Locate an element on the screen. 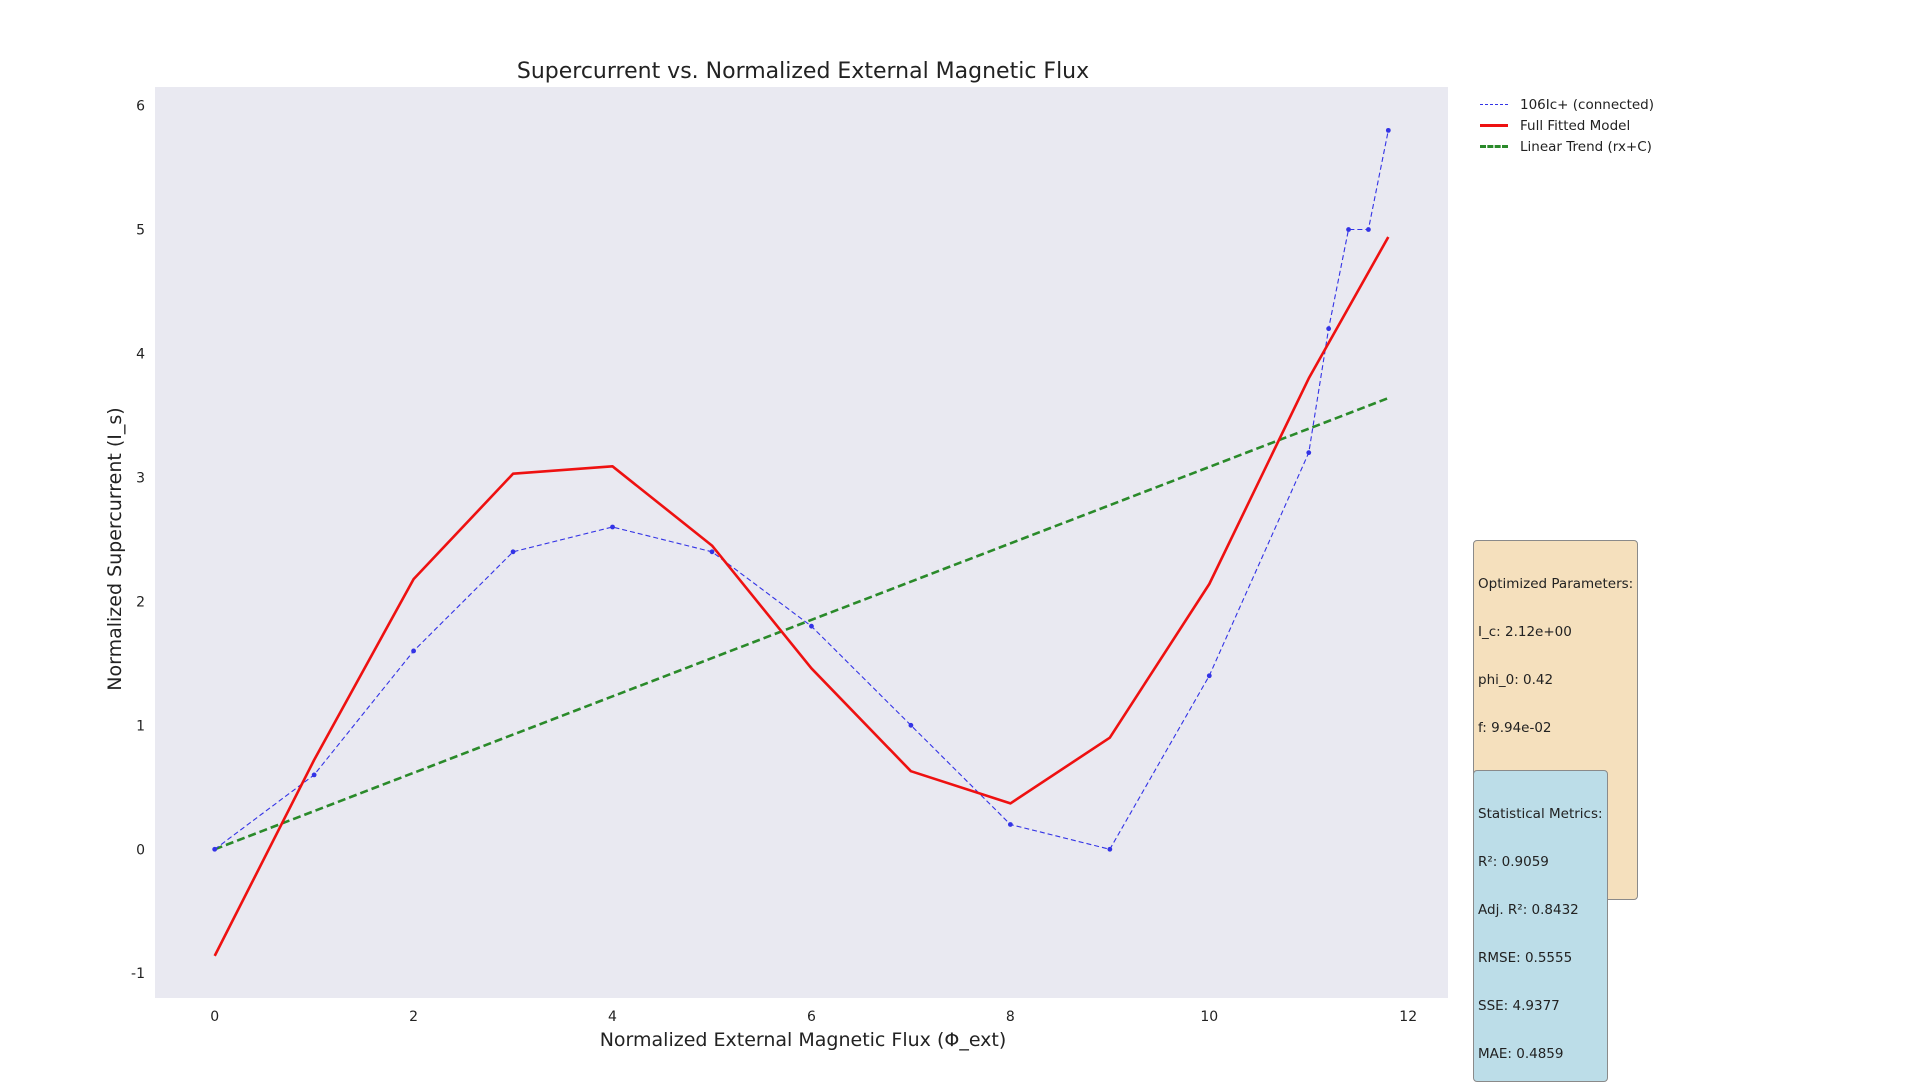 Image resolution: width=1920 pixels, height=1082 pixels. y-tick-label: -1 is located at coordinates (138, 974).